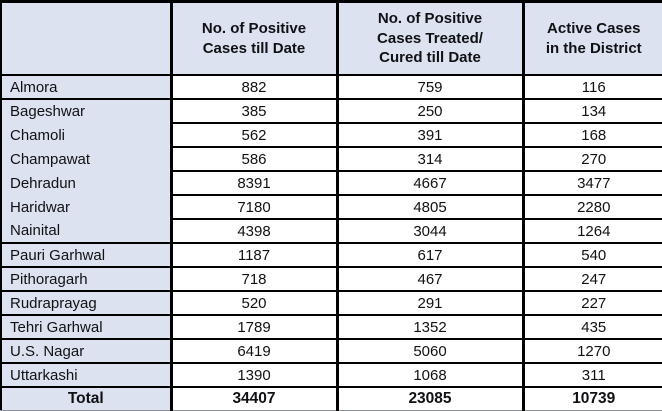  Describe the element at coordinates (253, 351) in the screenshot. I see `positive-cases-value: 6419` at that location.